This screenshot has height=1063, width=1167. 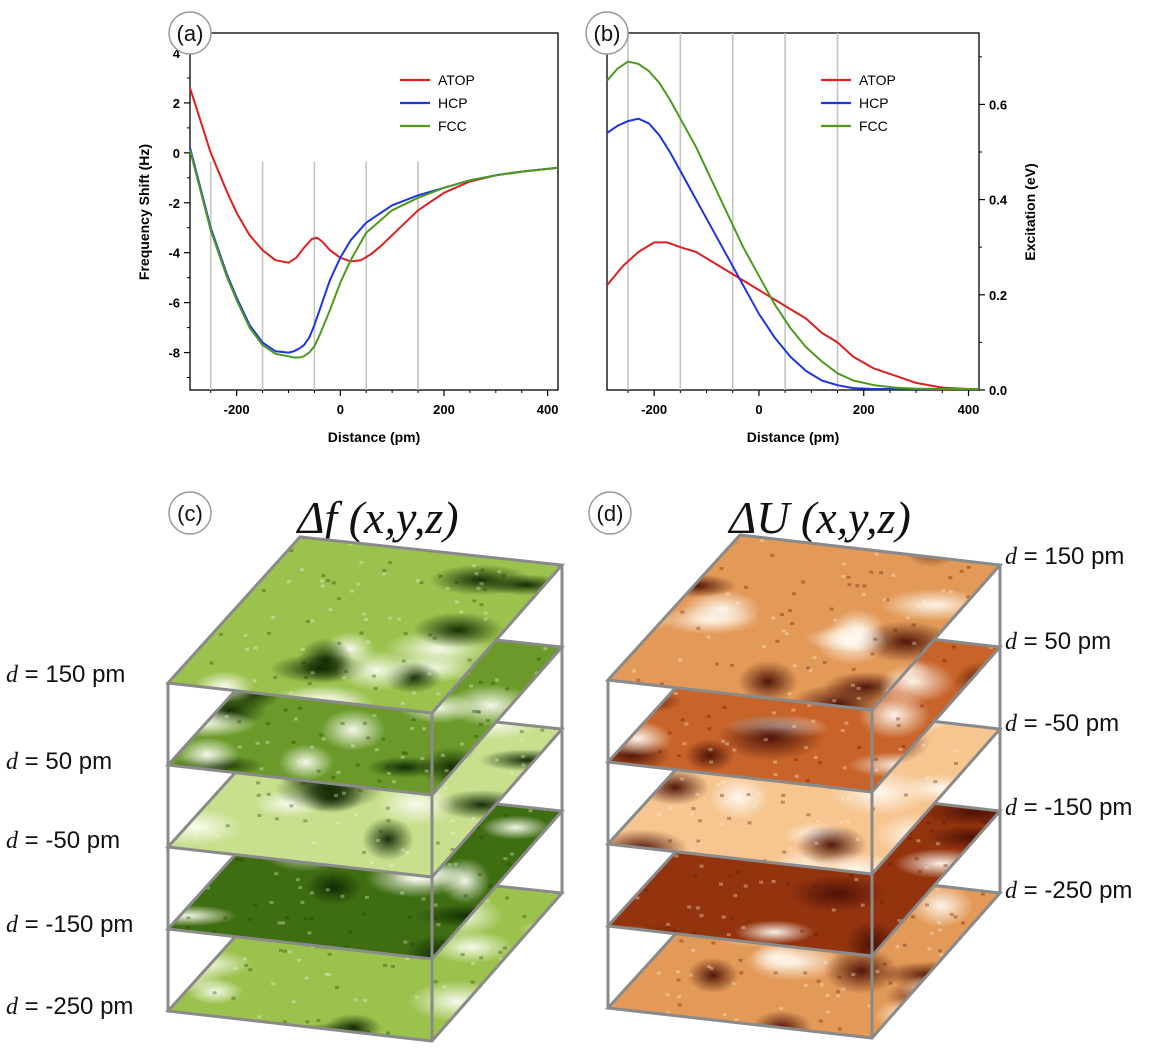 What do you see at coordinates (69, 1006) in the screenshot?
I see `depth-label-c-4: d = -250 pm` at bounding box center [69, 1006].